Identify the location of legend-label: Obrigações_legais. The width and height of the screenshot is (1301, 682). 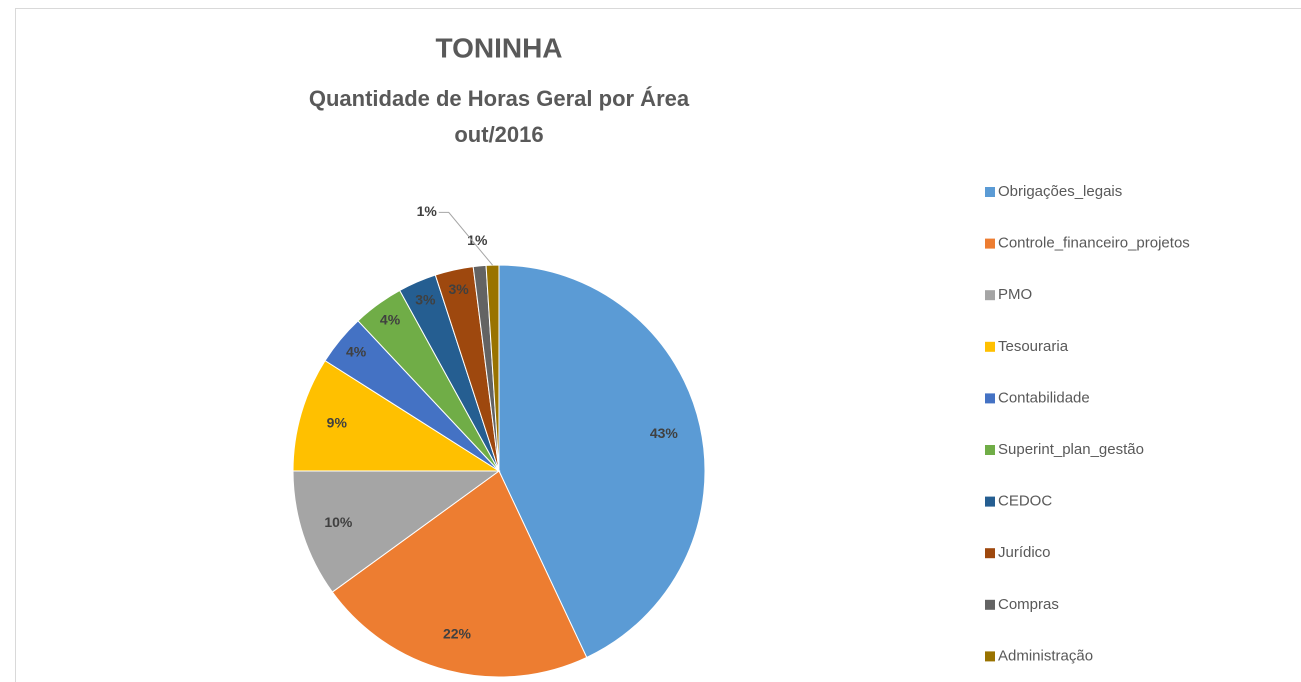
(1060, 191).